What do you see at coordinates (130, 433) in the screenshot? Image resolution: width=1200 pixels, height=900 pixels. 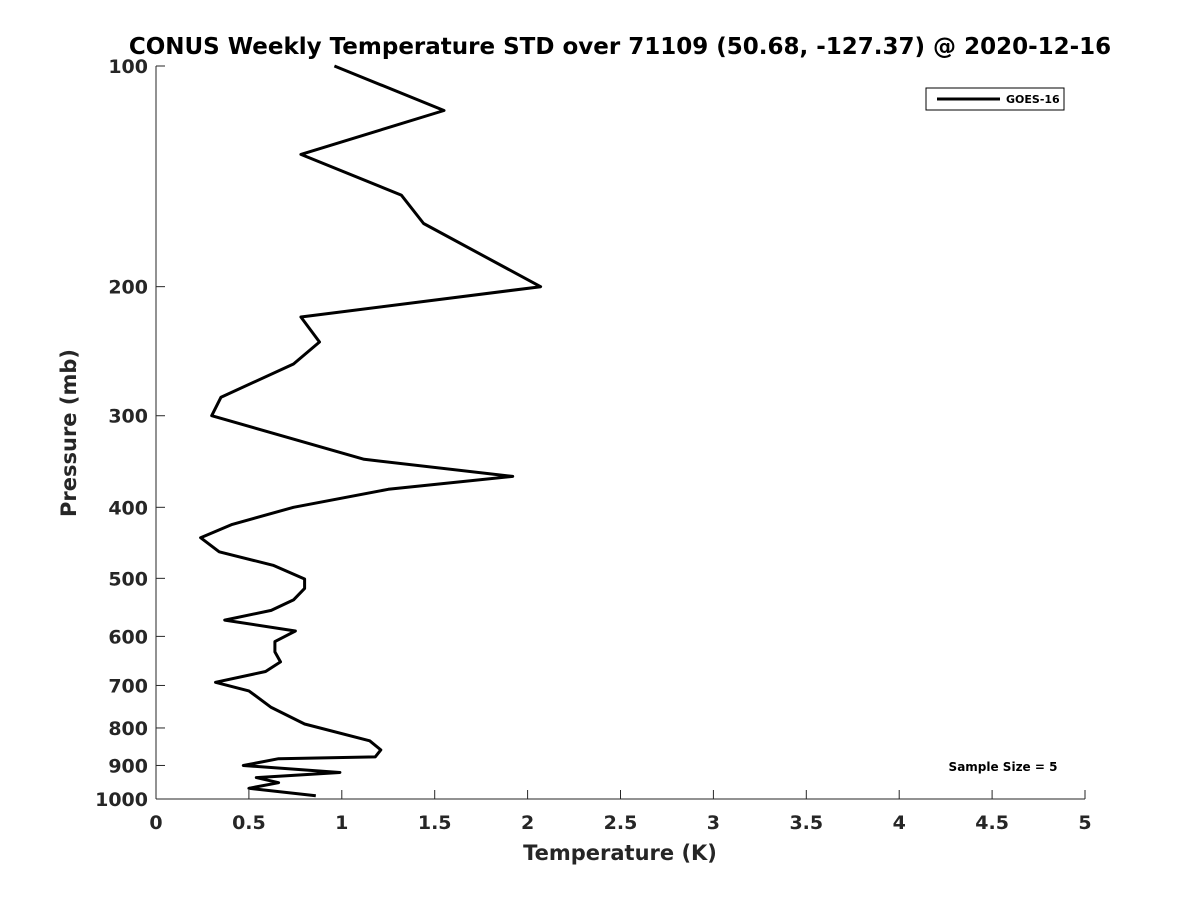 I see `y-axis-ticks: 100 200 300 400 500 600 700 800 900 1000` at bounding box center [130, 433].